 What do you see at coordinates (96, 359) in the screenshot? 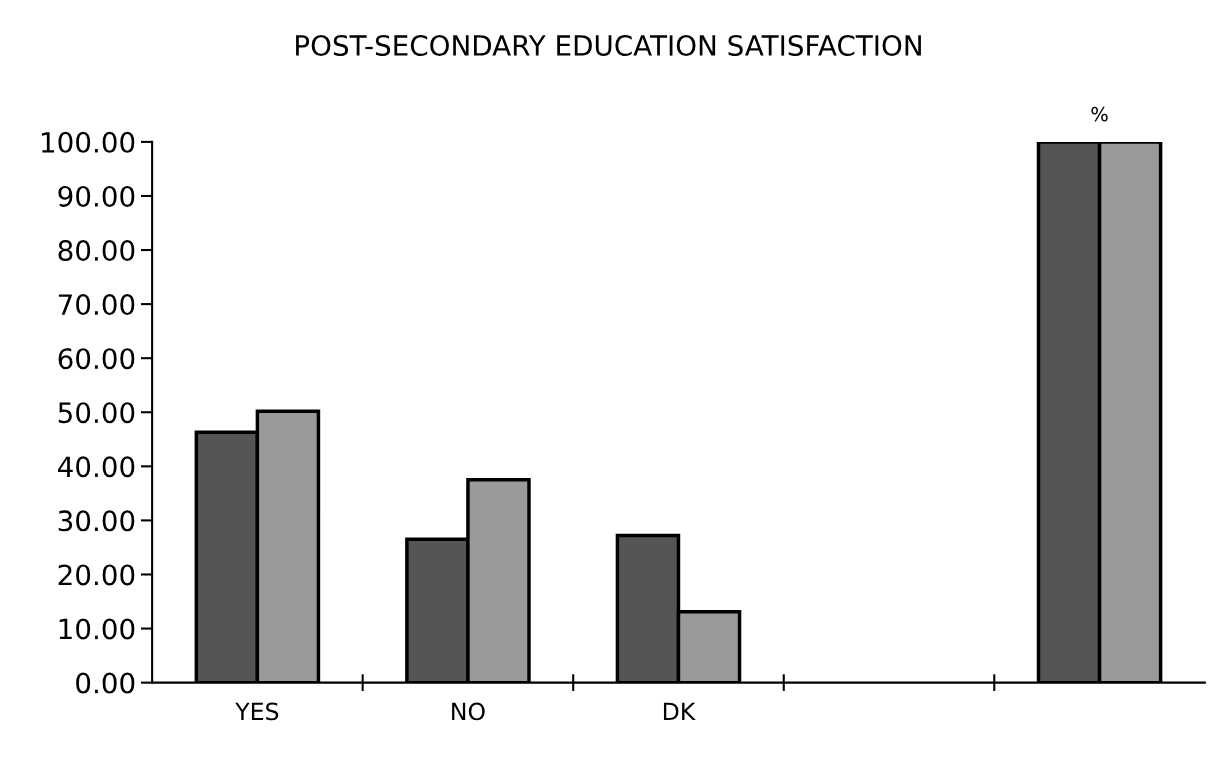
I see `y-tick-label: 60.00` at bounding box center [96, 359].